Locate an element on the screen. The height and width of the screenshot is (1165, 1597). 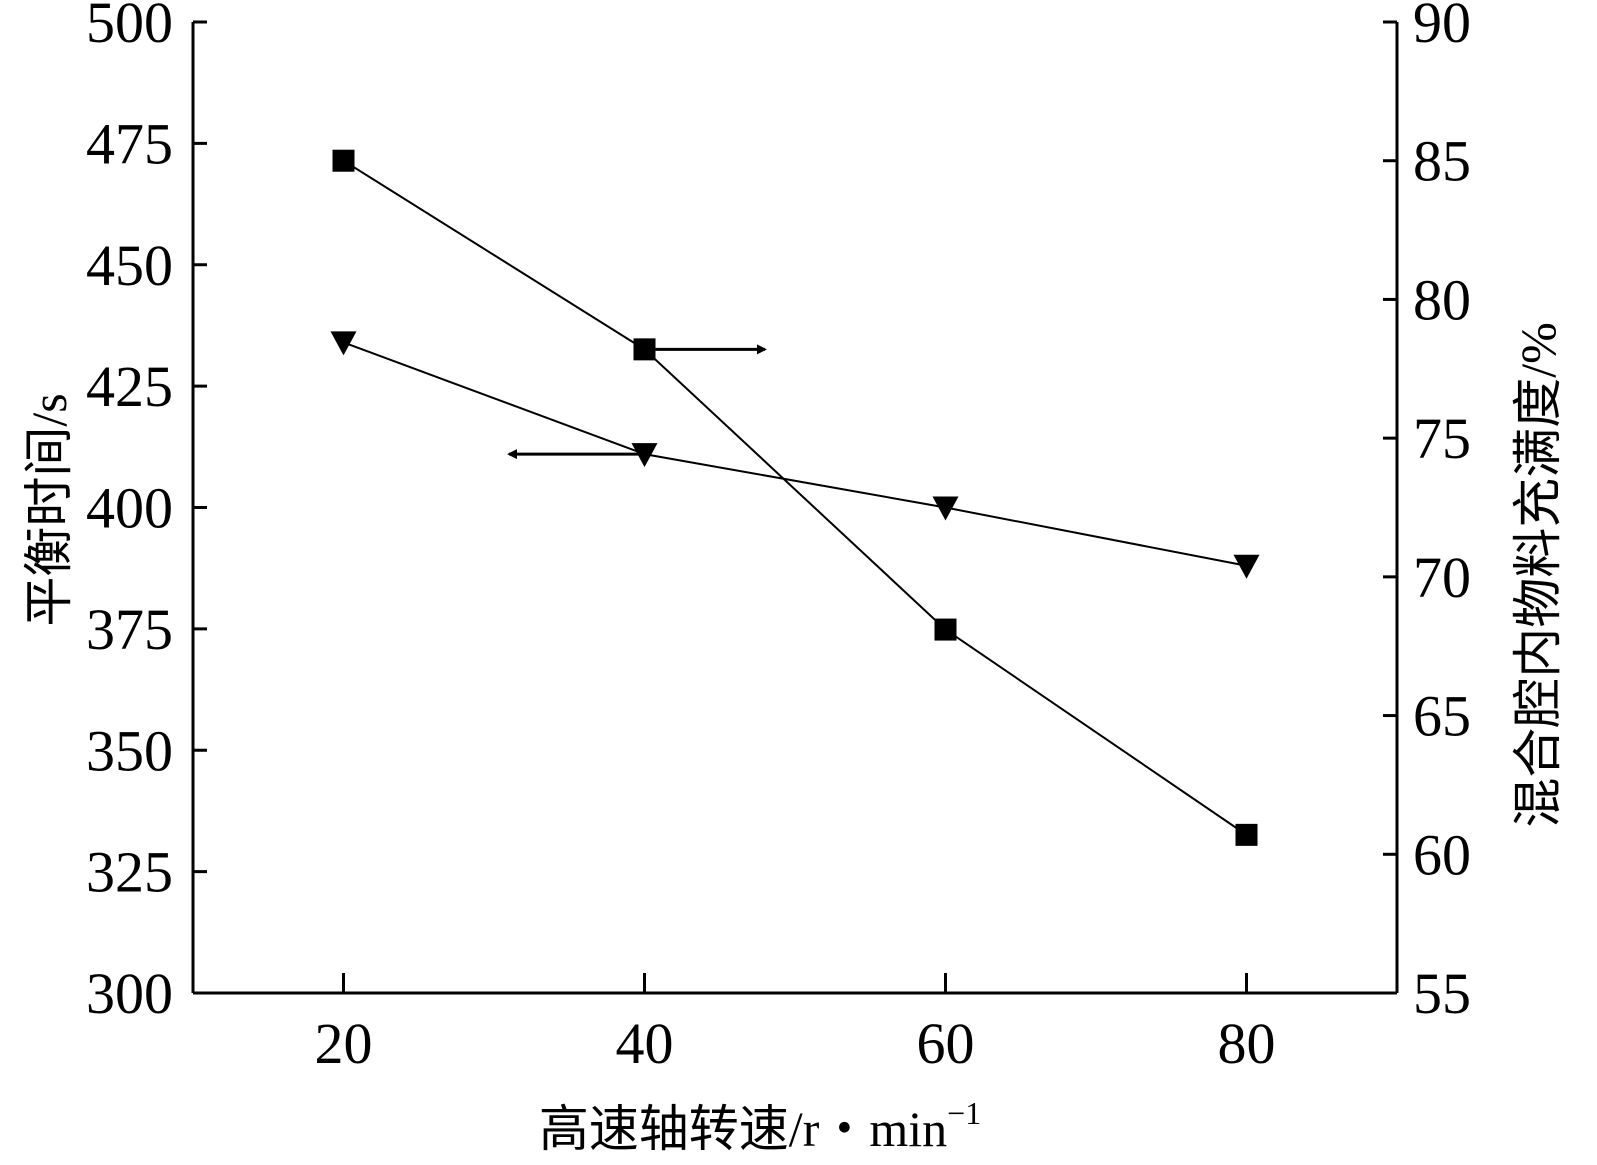
x-axis-title-main: 高速轴转速/r・min is located at coordinates (743, 1129).